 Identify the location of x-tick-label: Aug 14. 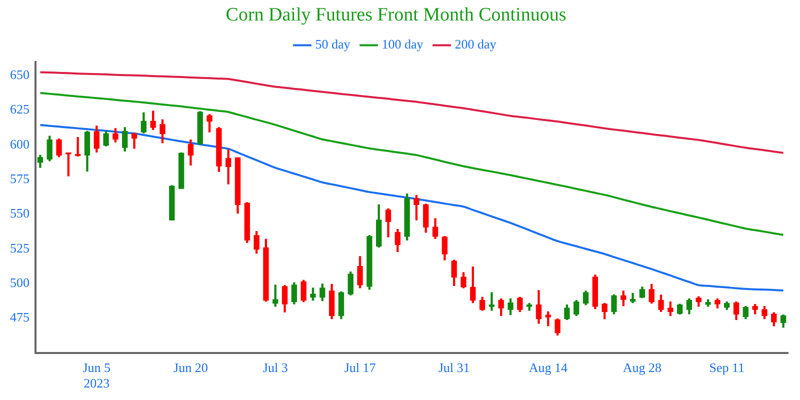
(548, 368).